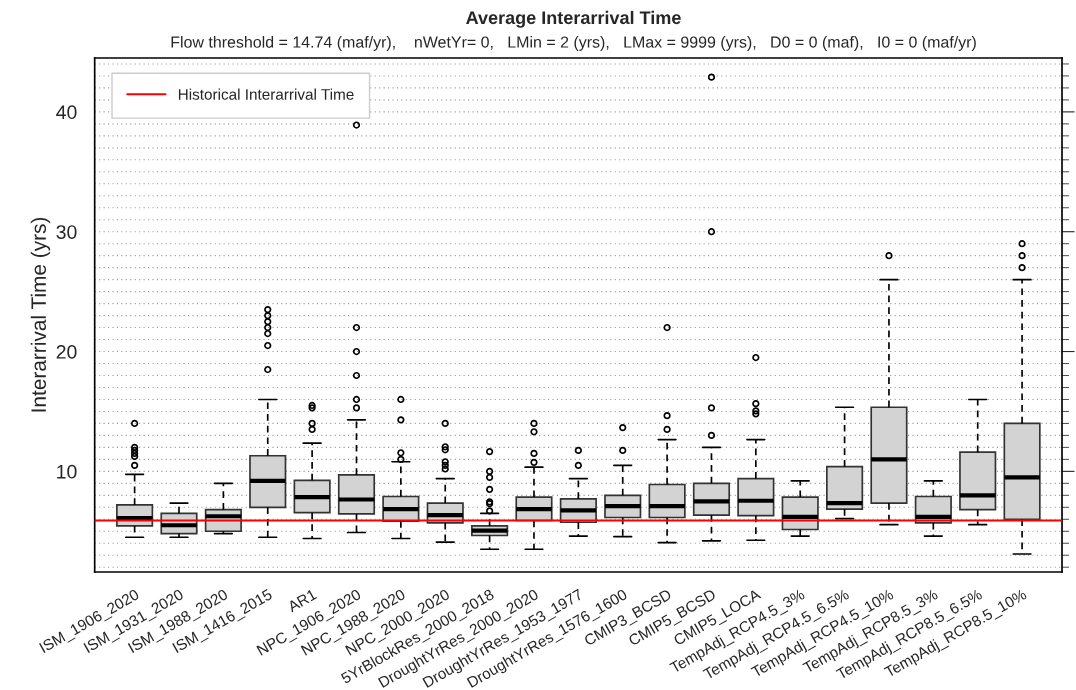  Describe the element at coordinates (66, 112) in the screenshot. I see `y-tick-label: 40` at that location.